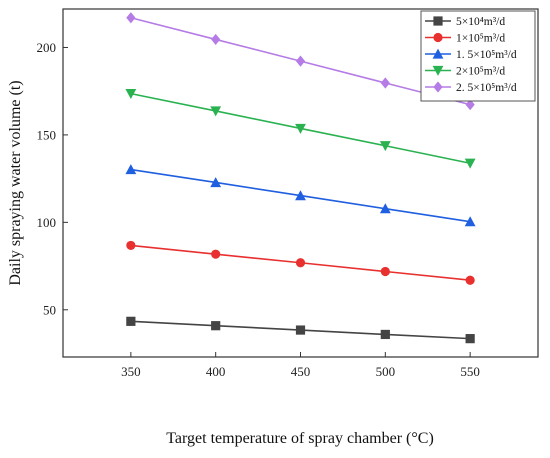 The image size is (550, 458). I want to click on legend-entry: 1×10⁵m³/d, so click(465, 39).